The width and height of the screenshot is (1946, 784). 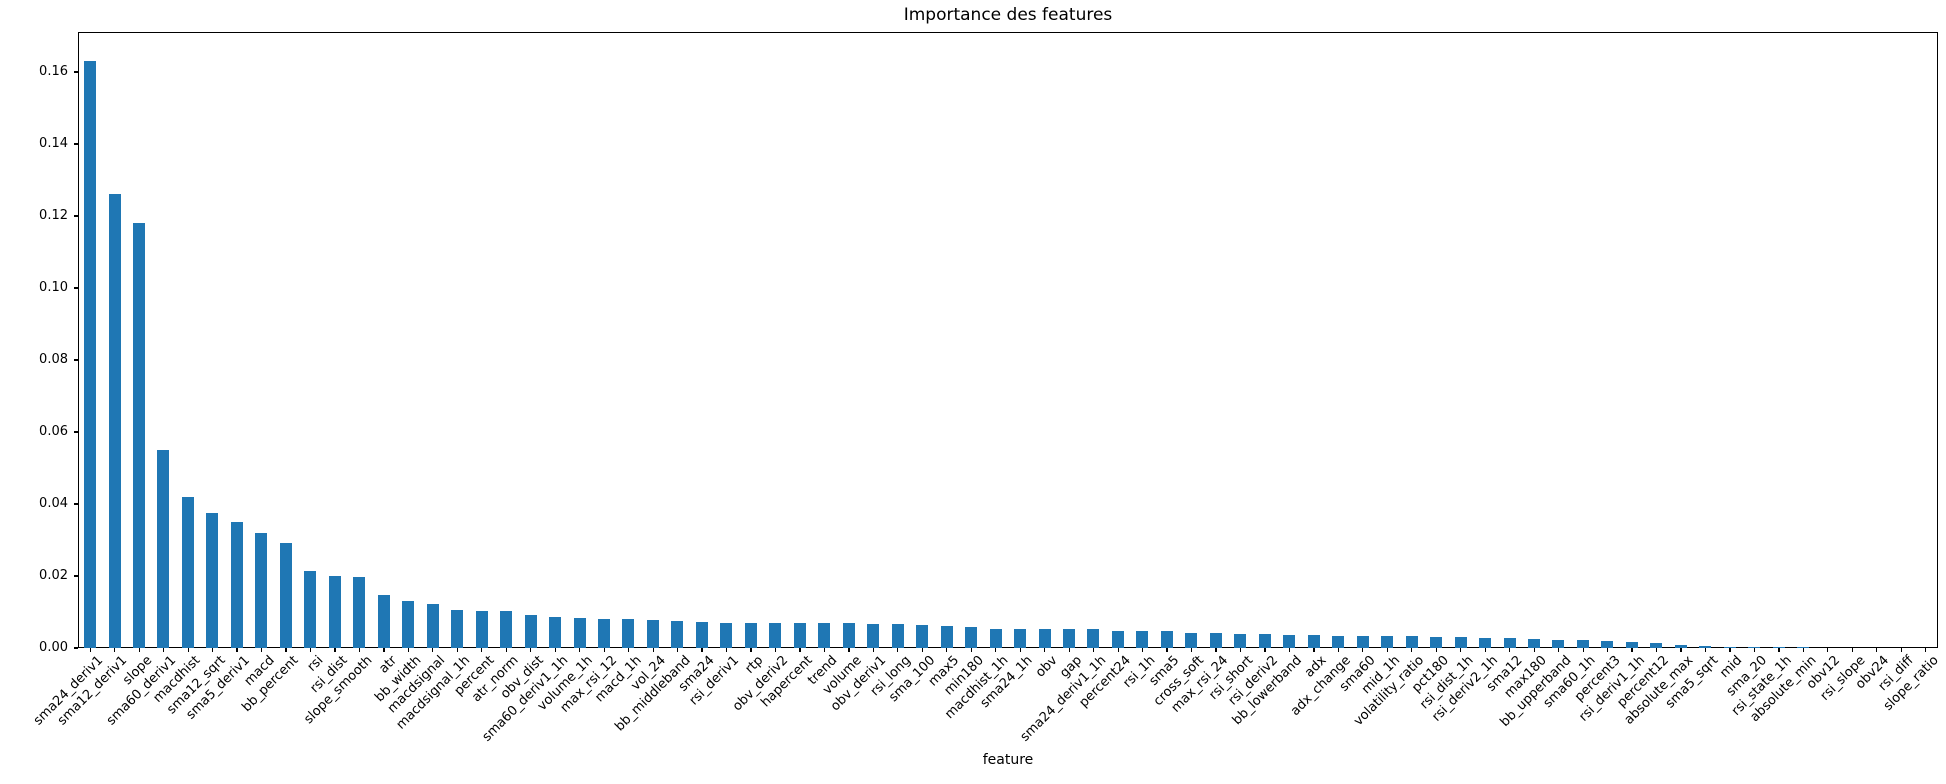 What do you see at coordinates (53, 503) in the screenshot?
I see `y-tick-label: 0.04` at bounding box center [53, 503].